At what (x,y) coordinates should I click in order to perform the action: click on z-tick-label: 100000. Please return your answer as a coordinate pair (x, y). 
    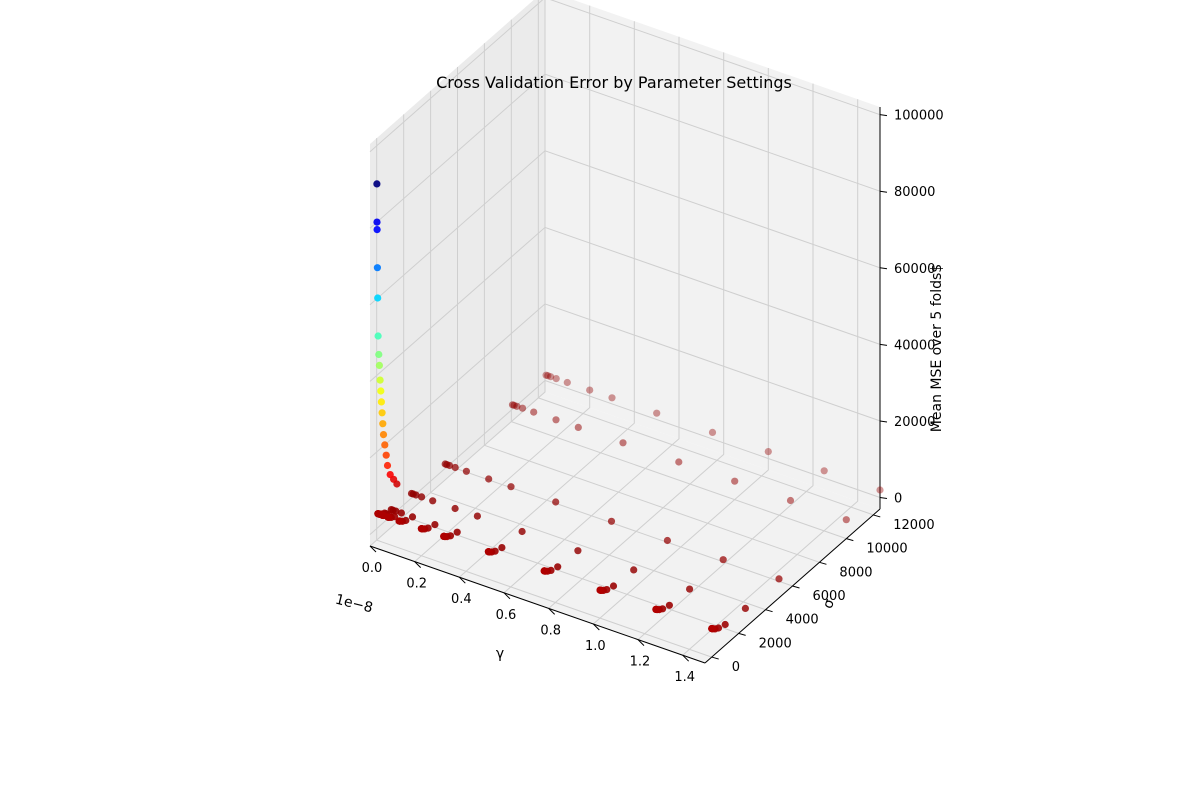
    Looking at the image, I should click on (919, 116).